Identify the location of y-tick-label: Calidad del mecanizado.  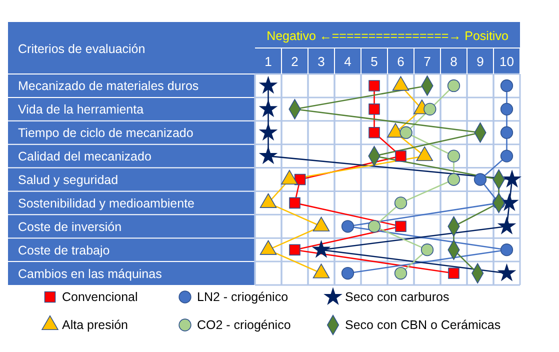
(85, 157).